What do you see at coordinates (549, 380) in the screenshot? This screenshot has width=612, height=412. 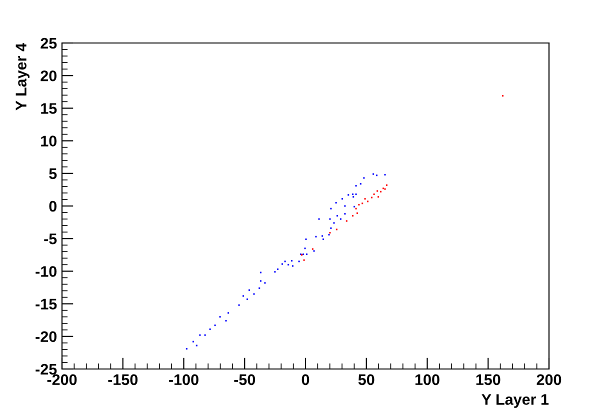 I see `x-tick-label: 200` at bounding box center [549, 380].